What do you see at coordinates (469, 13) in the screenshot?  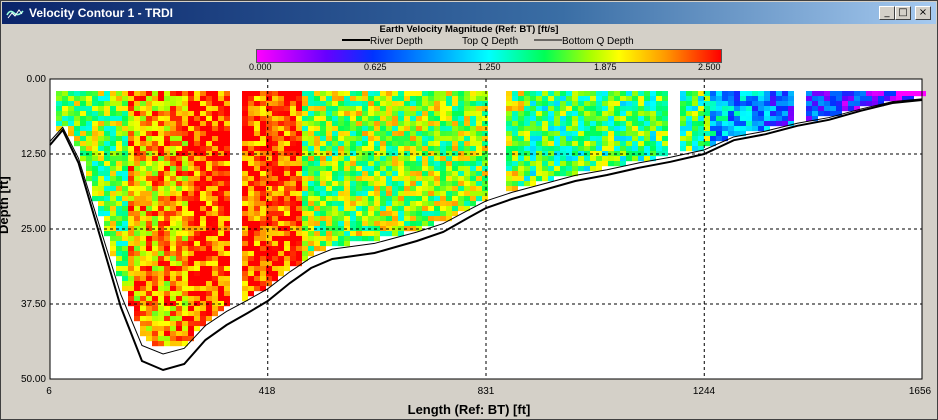 I see `title-bar: Velocity Contour 1 - TRDI _ □ ×` at bounding box center [469, 13].